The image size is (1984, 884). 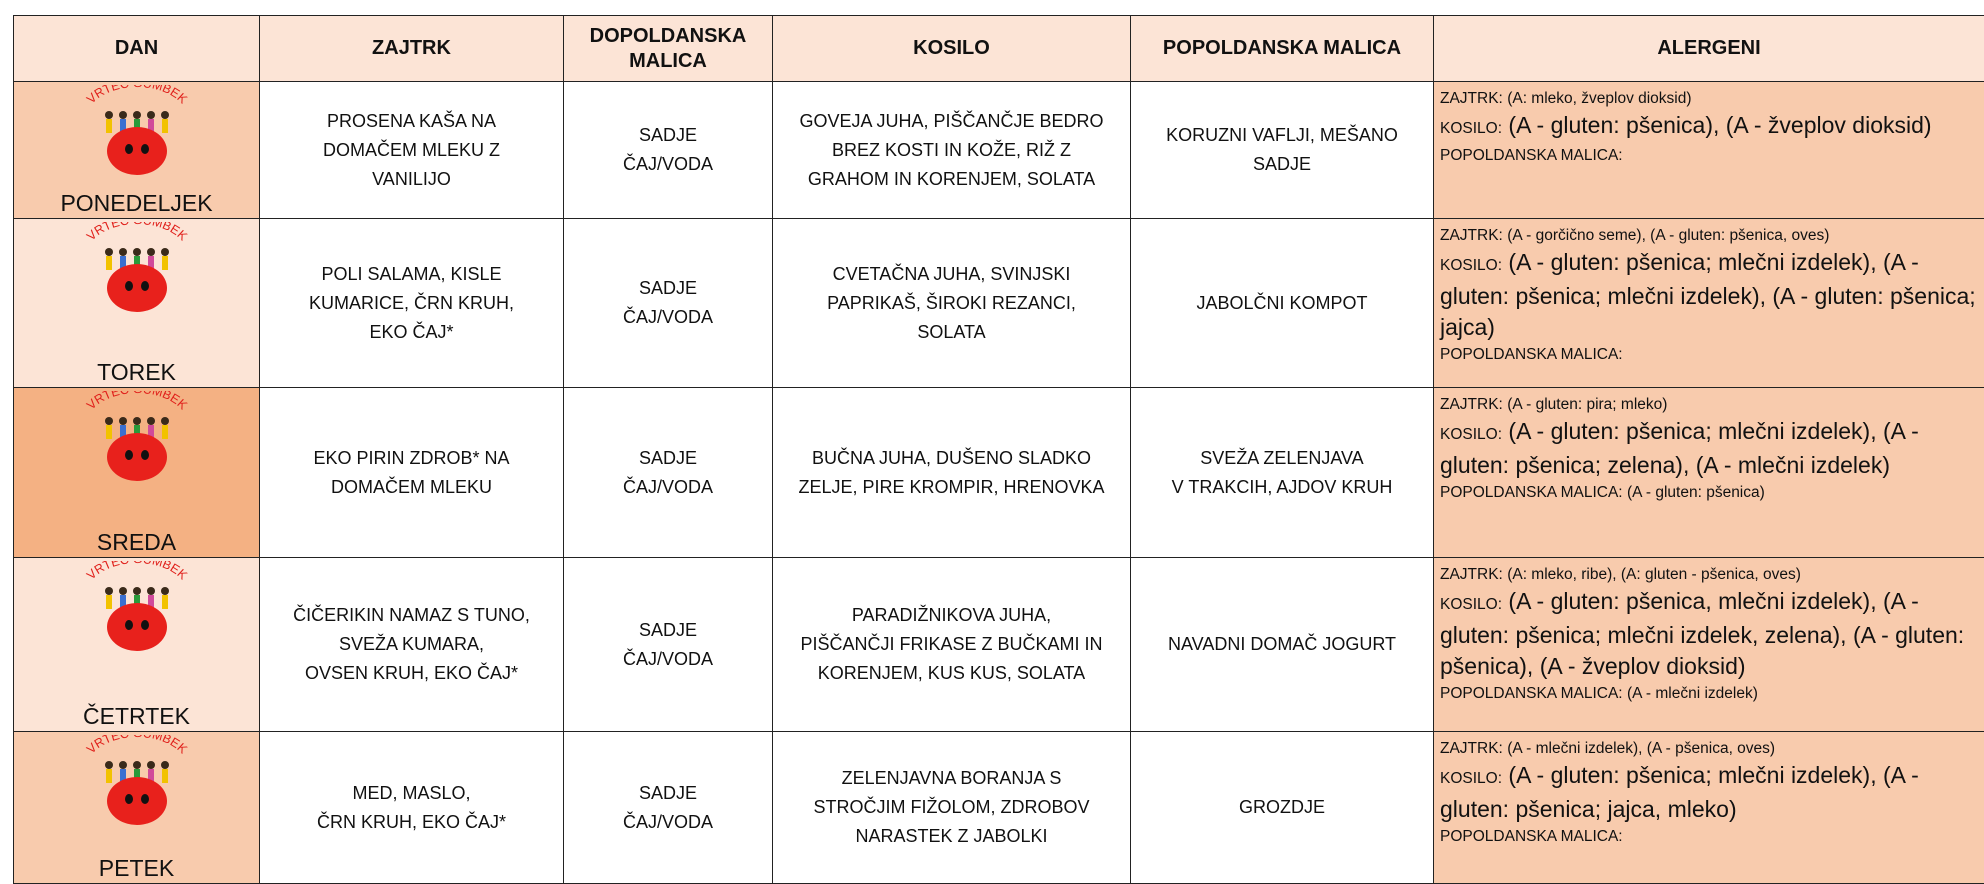 I want to click on popoldanska-cell: GROZDJE, so click(x=1282, y=808).